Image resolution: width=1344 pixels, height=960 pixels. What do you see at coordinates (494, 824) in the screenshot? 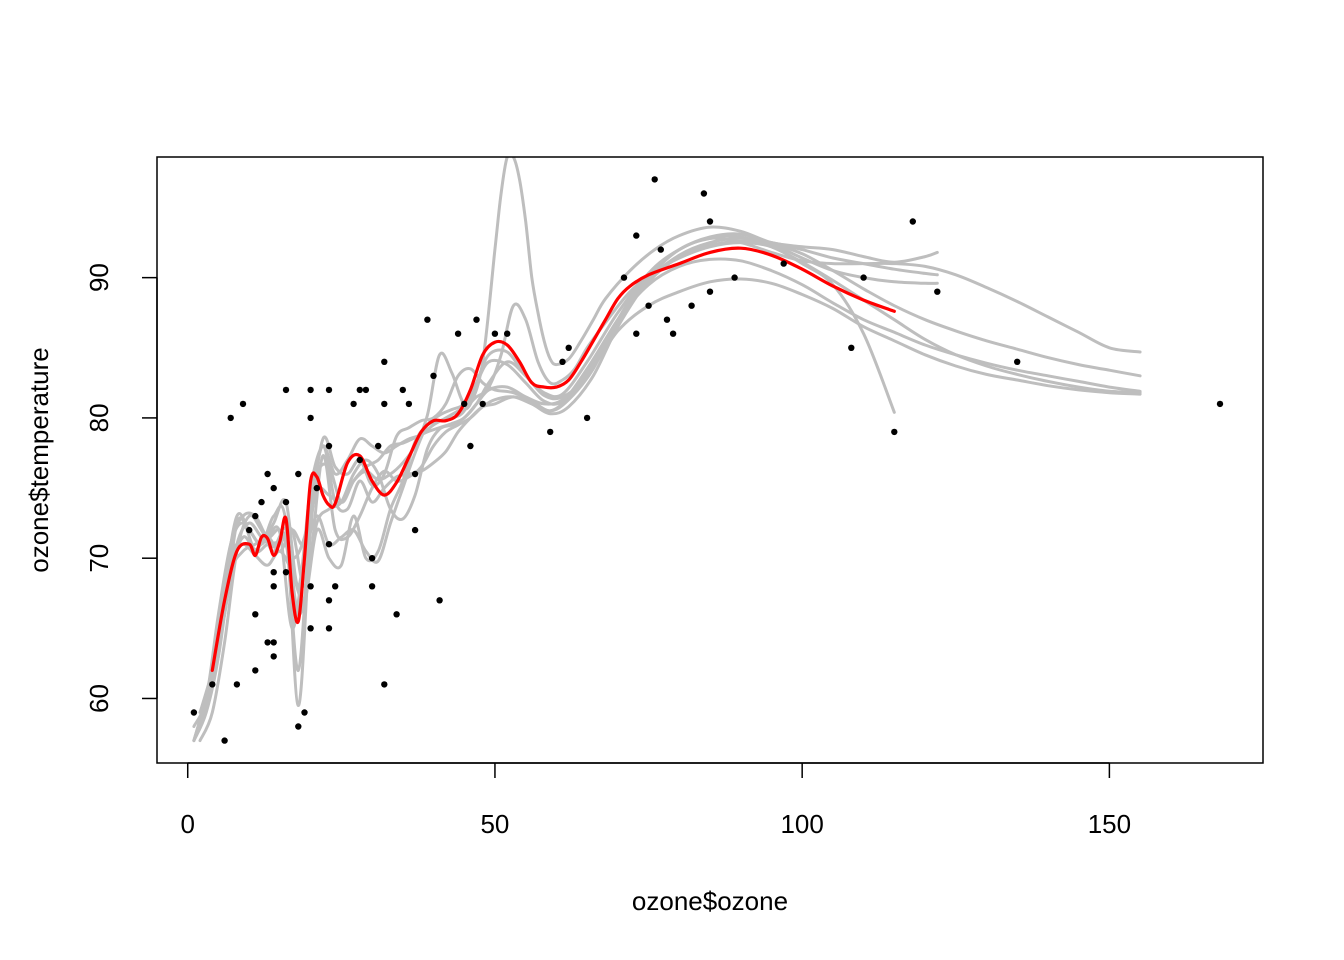
I see `x-tick-label: 50` at bounding box center [494, 824].